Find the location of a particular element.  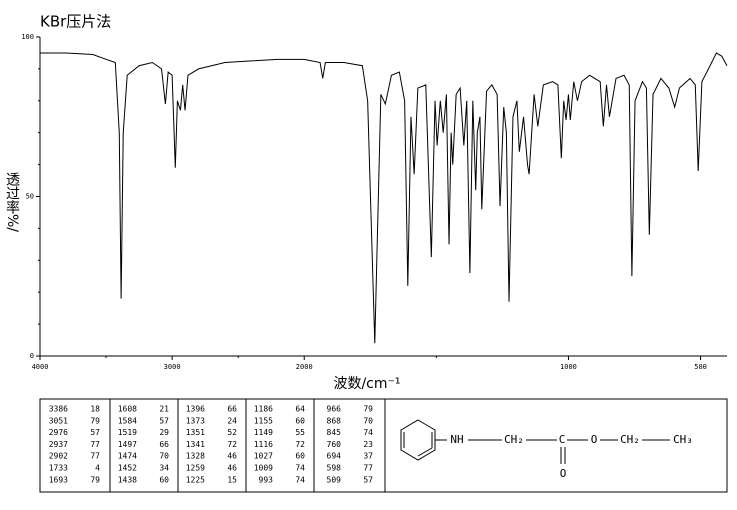

peak-transmittance: 34 is located at coordinates (164, 468).